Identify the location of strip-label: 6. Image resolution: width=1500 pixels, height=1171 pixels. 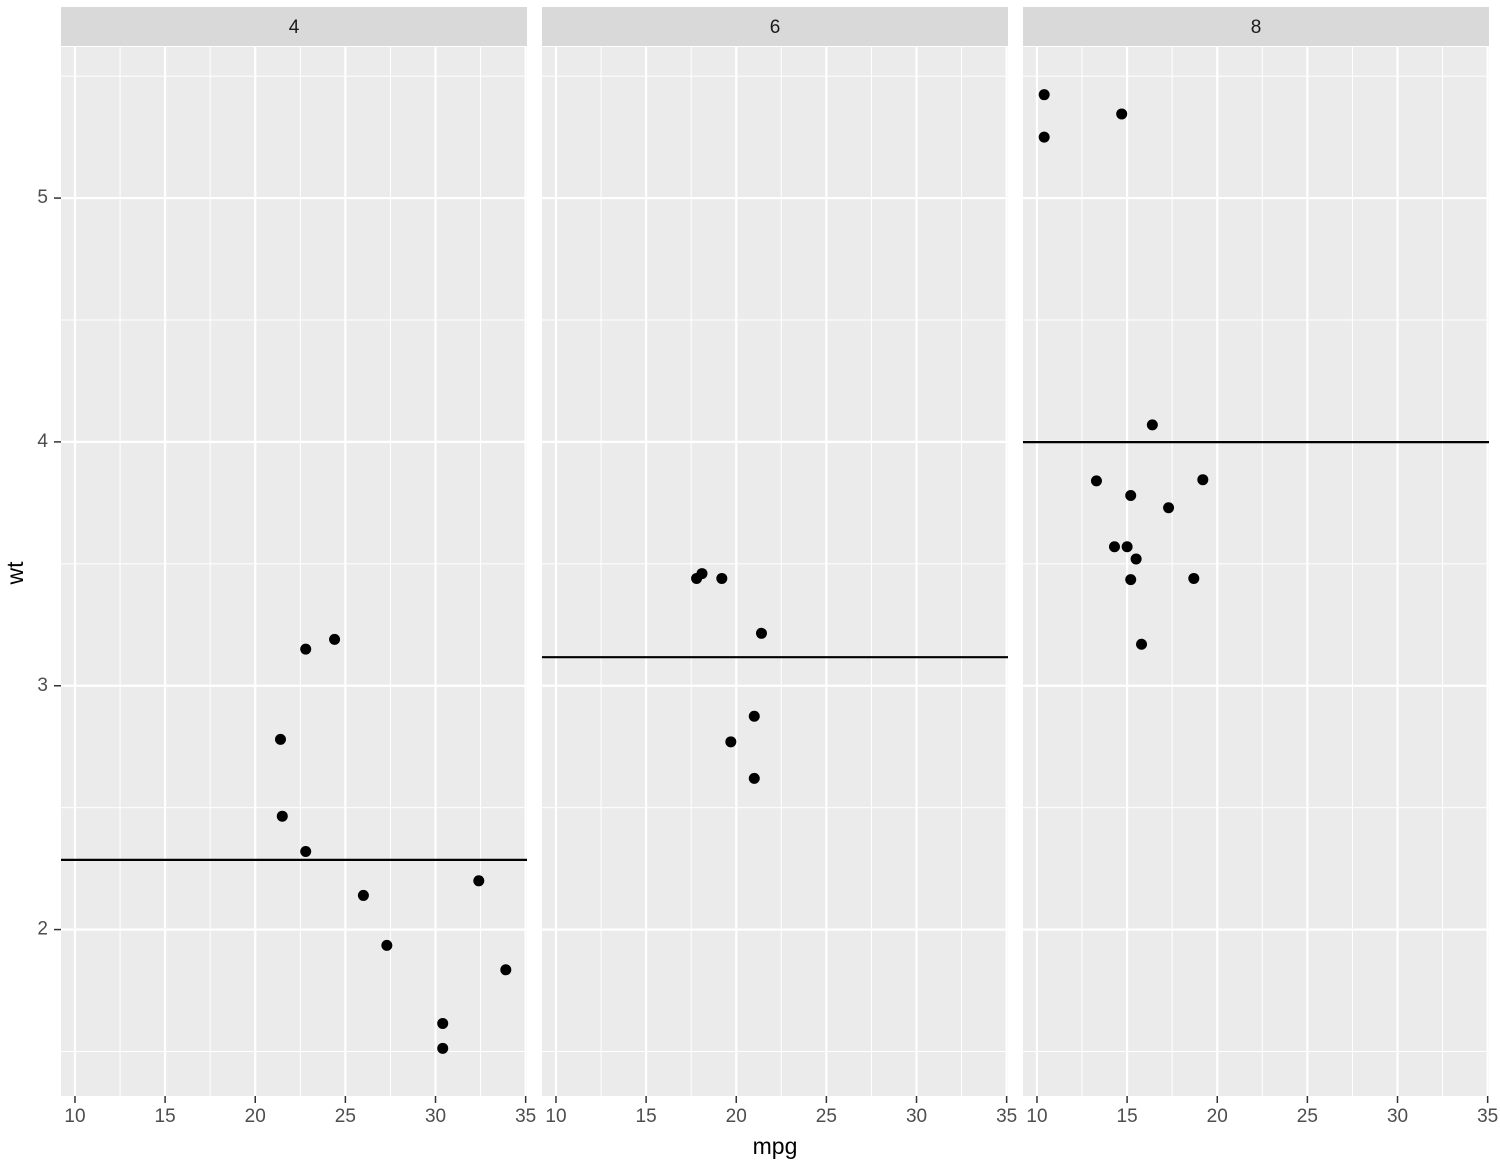
(775, 27).